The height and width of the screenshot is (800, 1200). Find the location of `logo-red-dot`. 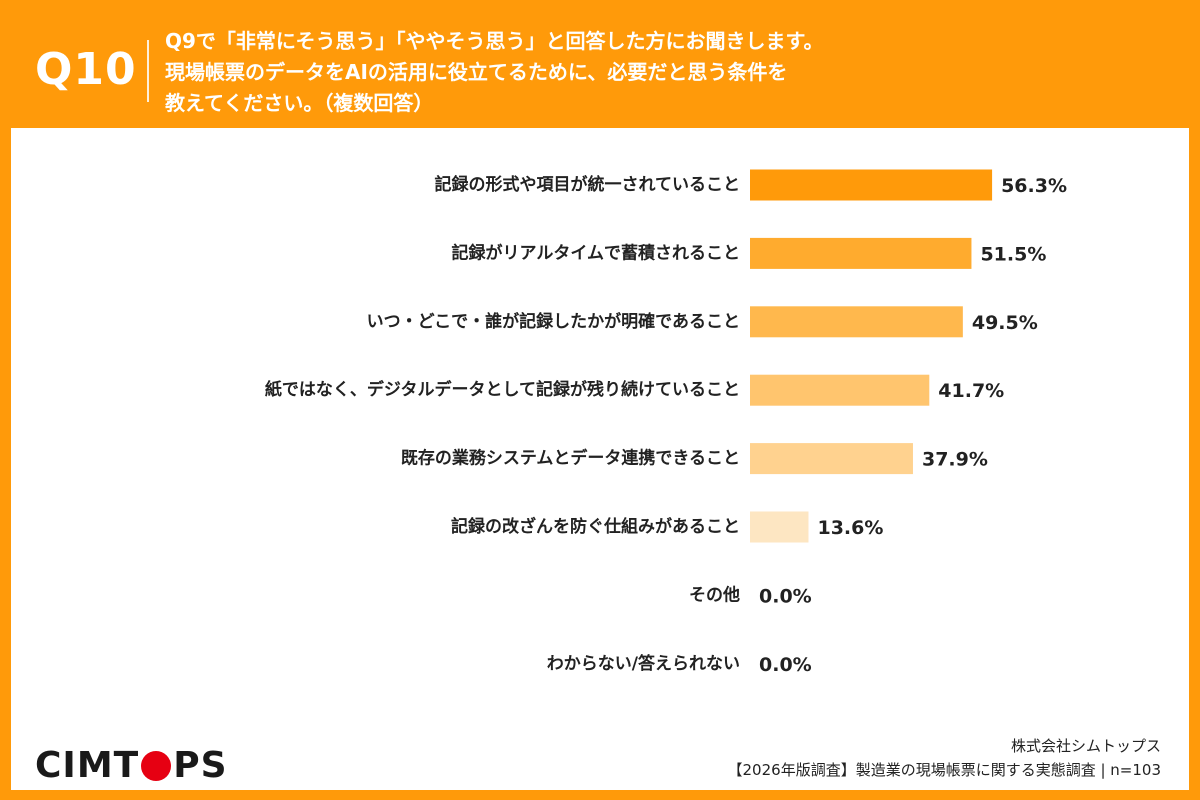

logo-red-dot is located at coordinates (156, 766).